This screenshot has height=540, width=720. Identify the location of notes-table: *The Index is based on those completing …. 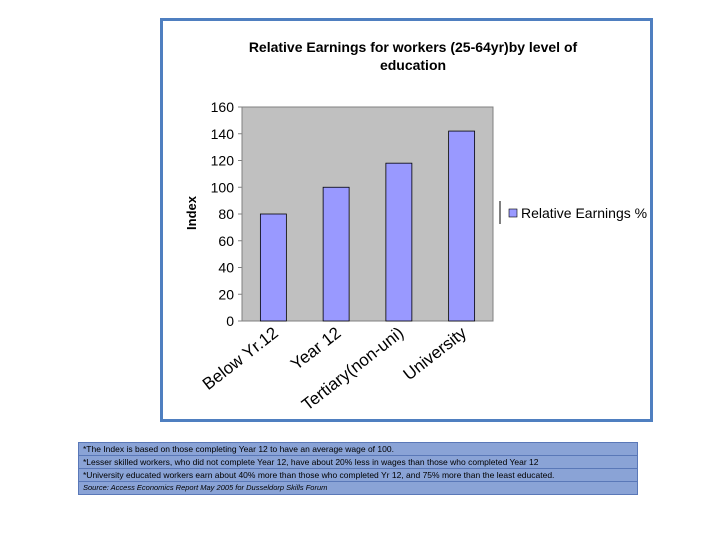
(358, 468).